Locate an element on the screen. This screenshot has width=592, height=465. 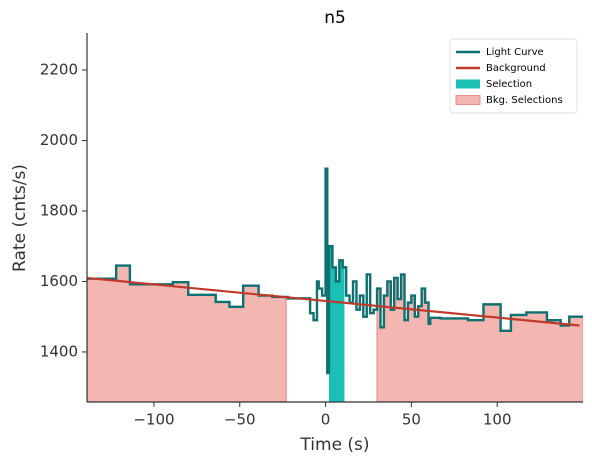
y-tick-label: 1600 is located at coordinates (59, 281).